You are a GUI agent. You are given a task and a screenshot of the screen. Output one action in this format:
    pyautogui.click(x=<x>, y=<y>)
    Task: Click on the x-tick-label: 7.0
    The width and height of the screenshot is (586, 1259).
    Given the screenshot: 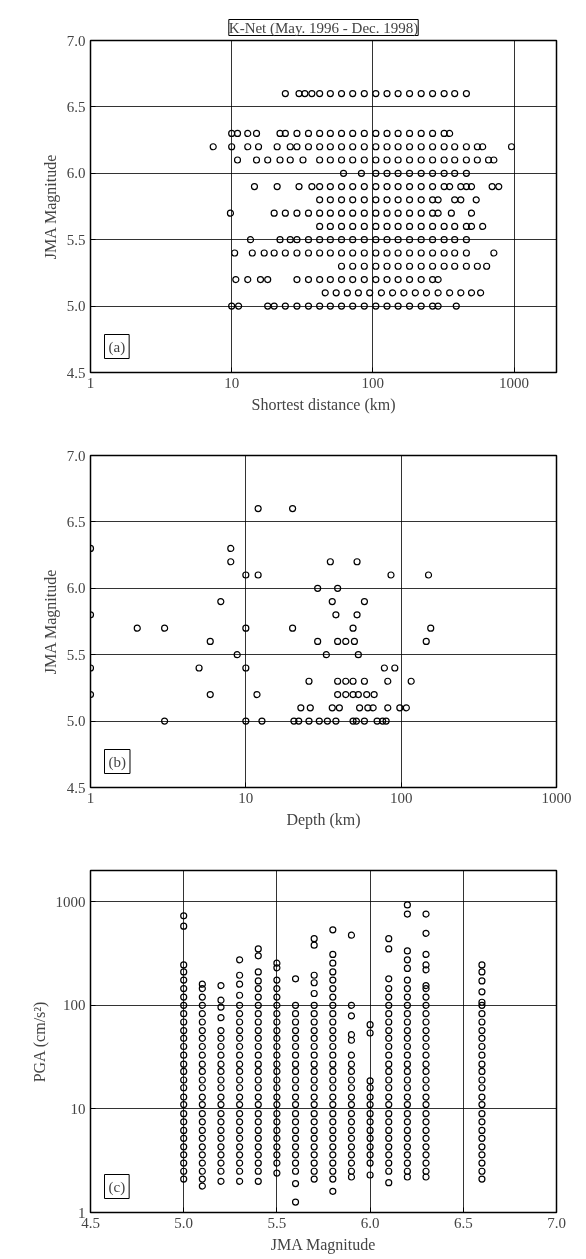 What is the action you would take?
    pyautogui.click(x=556, y=1222)
    